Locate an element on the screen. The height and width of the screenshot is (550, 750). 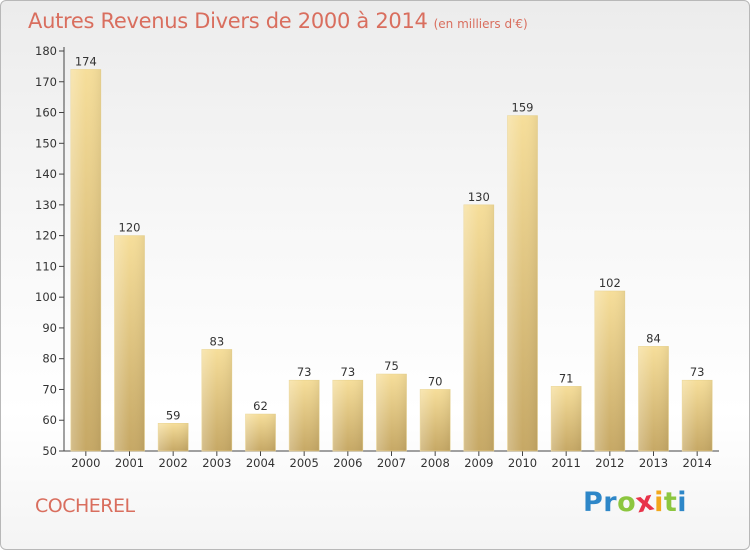
data-label: 70 is located at coordinates (435, 381).